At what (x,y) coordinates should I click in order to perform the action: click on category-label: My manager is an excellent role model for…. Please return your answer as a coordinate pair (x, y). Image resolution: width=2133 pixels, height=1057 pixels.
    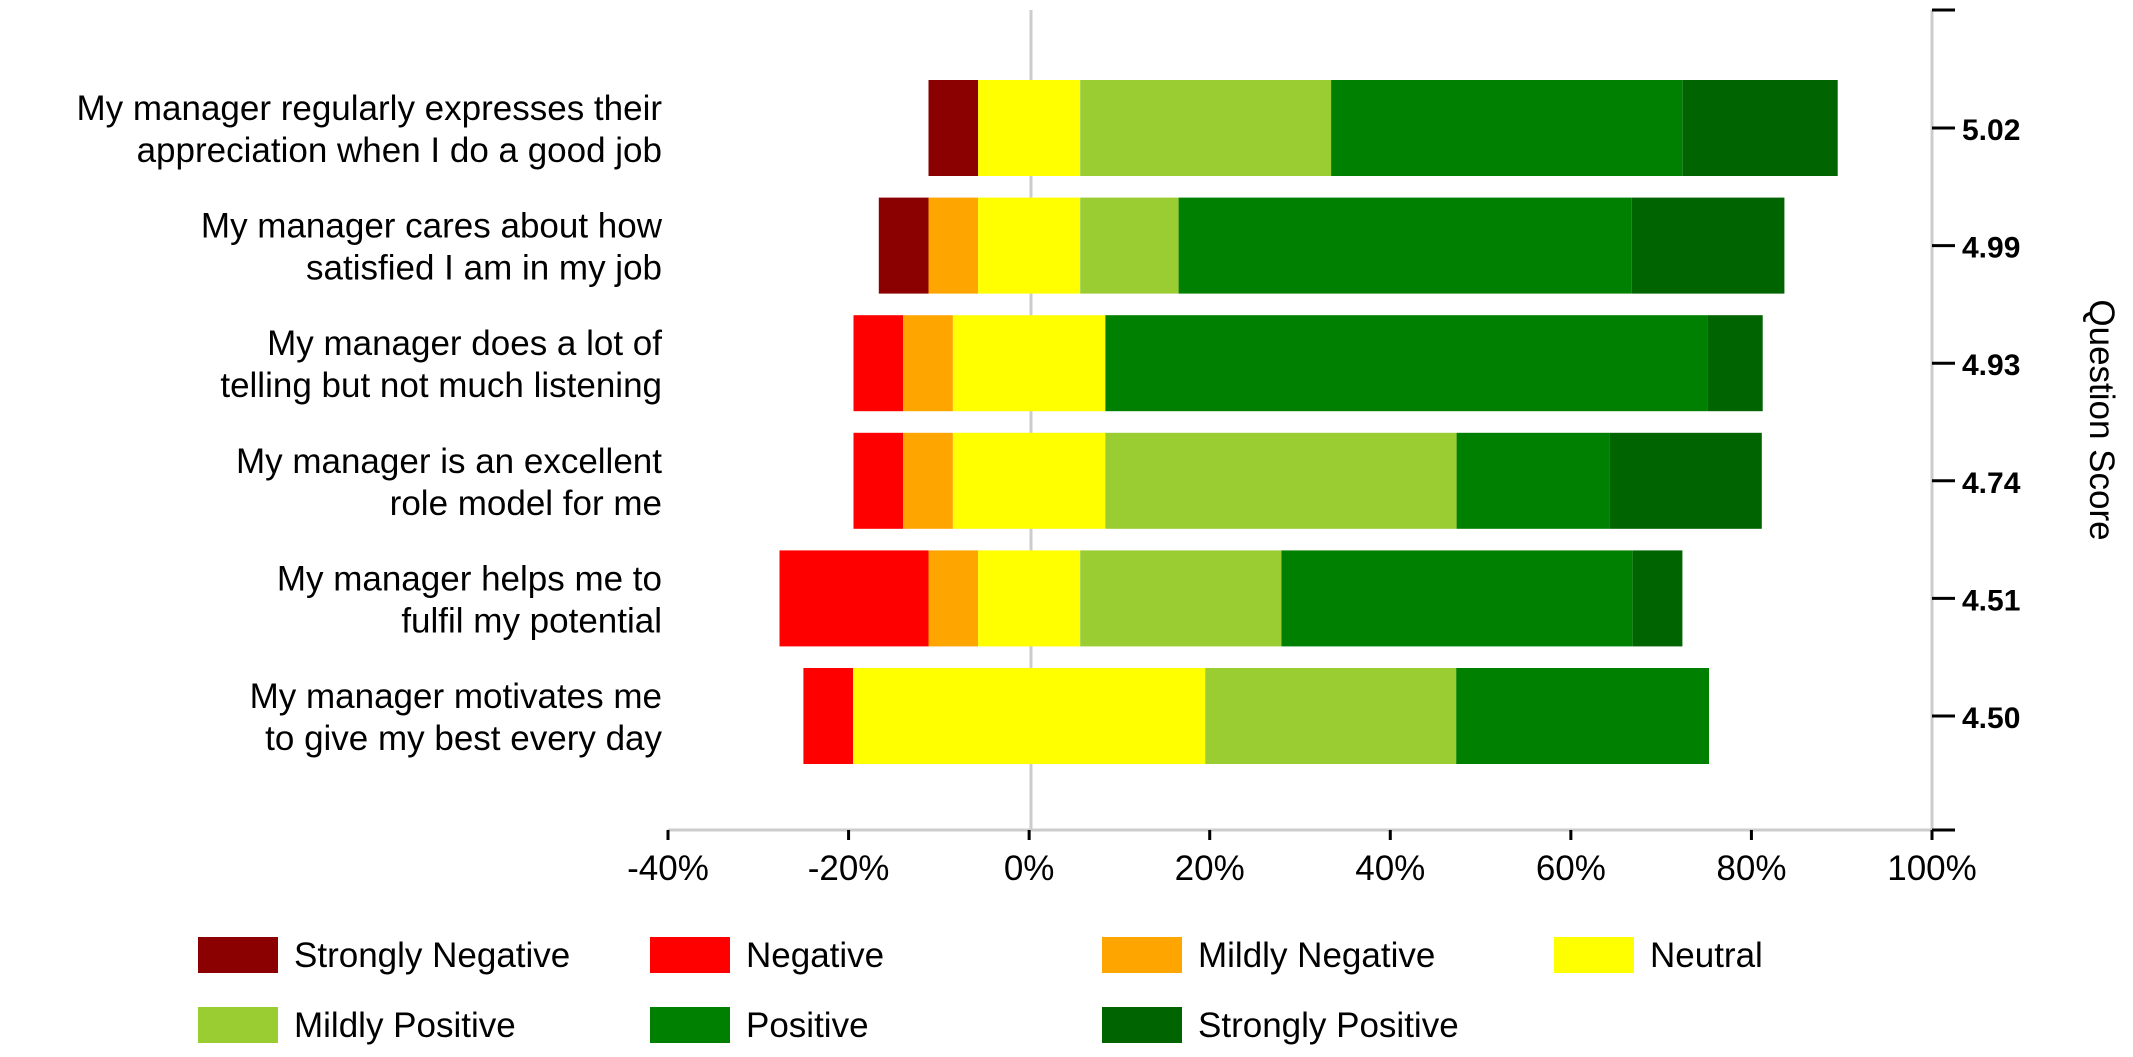
    Looking at the image, I should click on (449, 482).